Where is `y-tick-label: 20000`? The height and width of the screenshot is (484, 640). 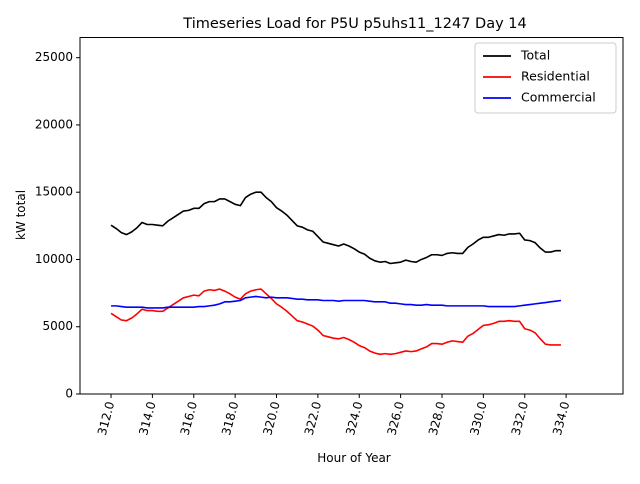 y-tick-label: 20000 is located at coordinates (54, 124).